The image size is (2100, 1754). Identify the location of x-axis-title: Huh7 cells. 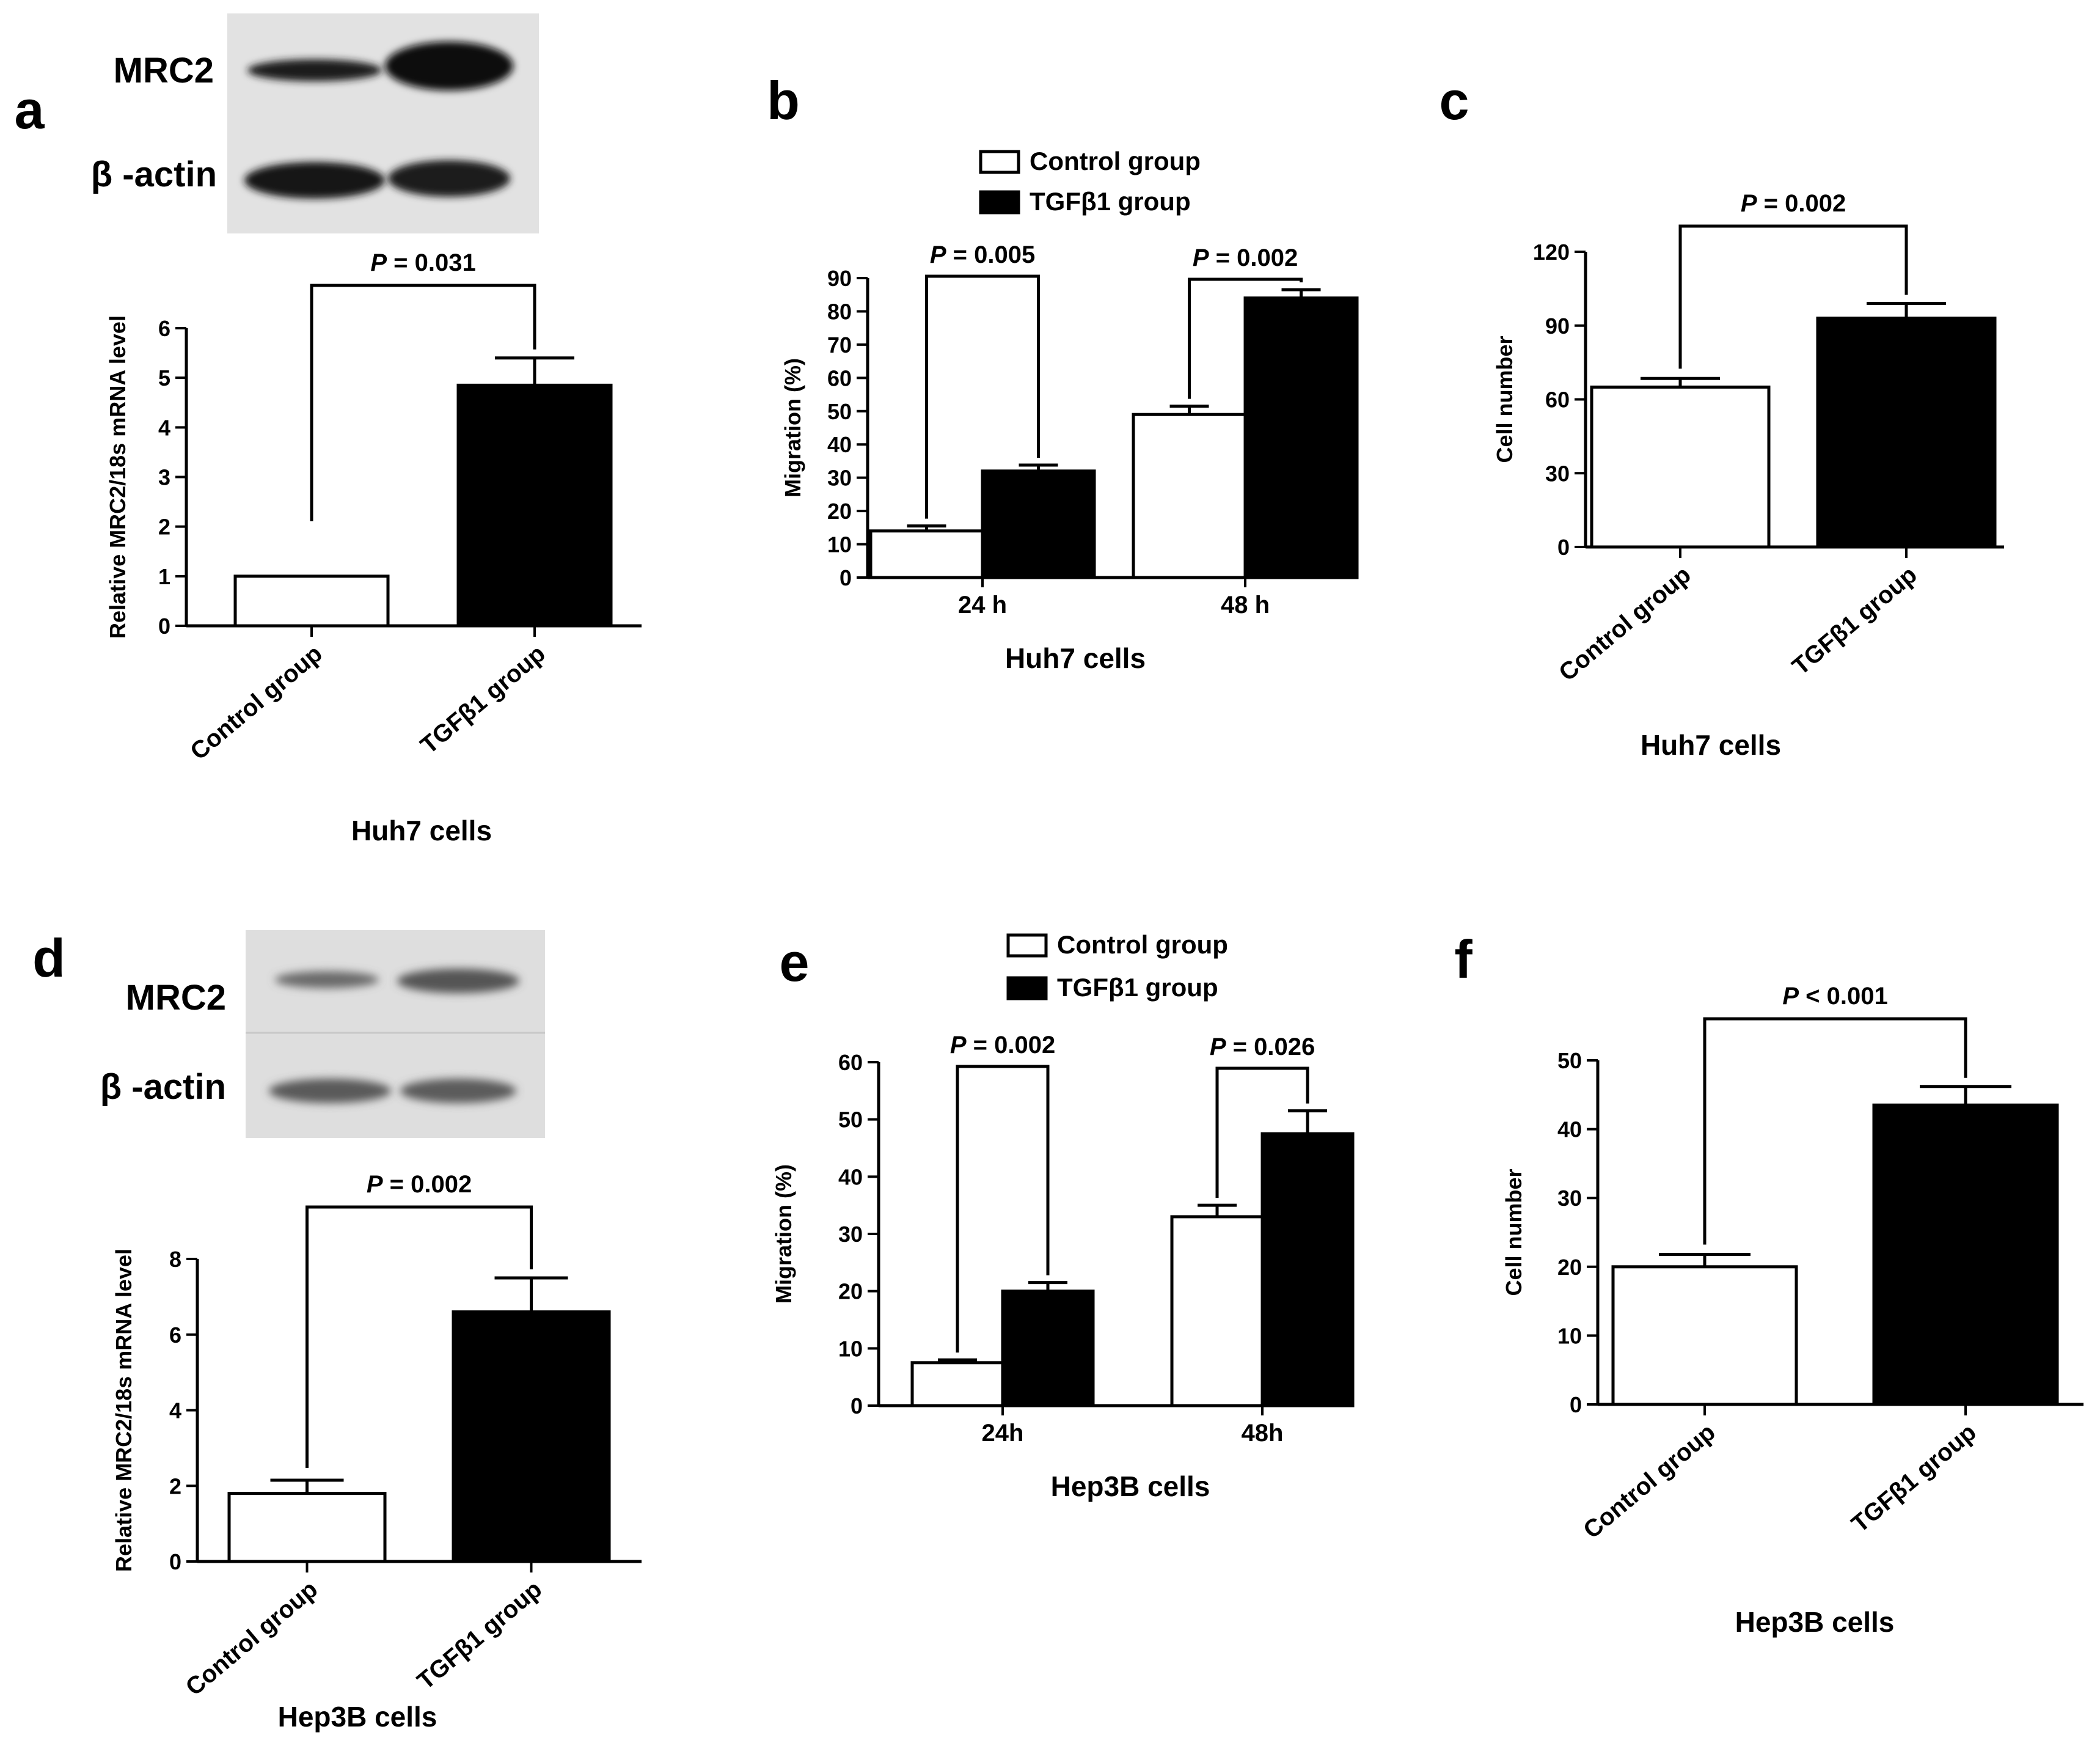
(1711, 745).